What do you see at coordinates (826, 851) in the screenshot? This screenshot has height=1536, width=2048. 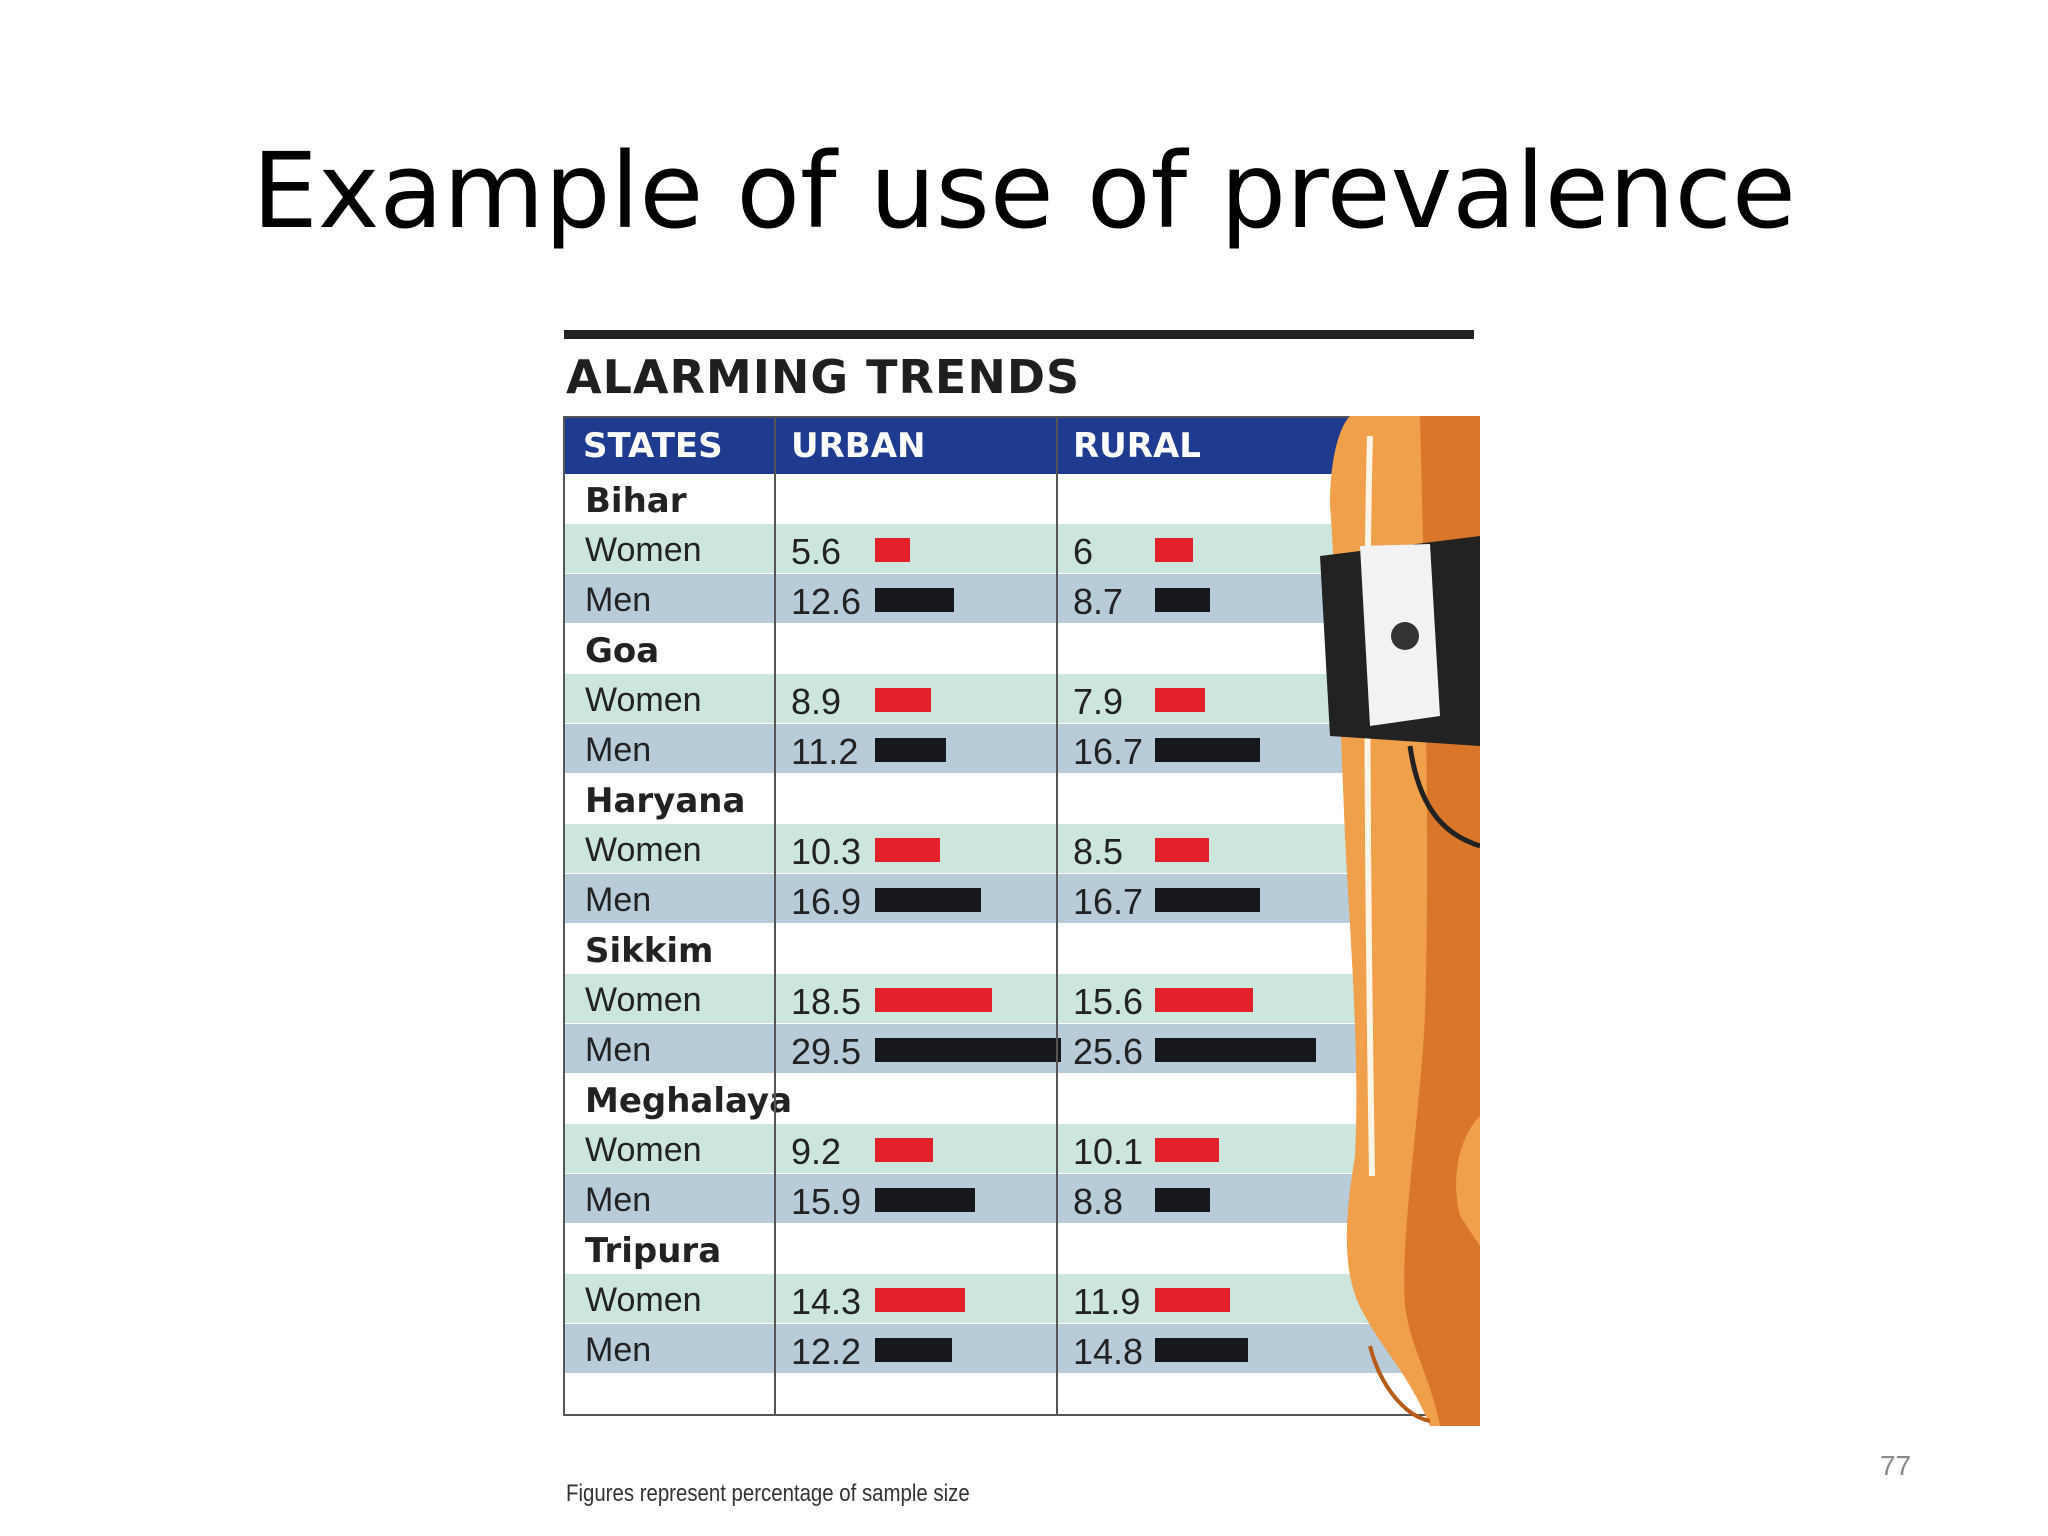 I see `urban-value: 10.3` at bounding box center [826, 851].